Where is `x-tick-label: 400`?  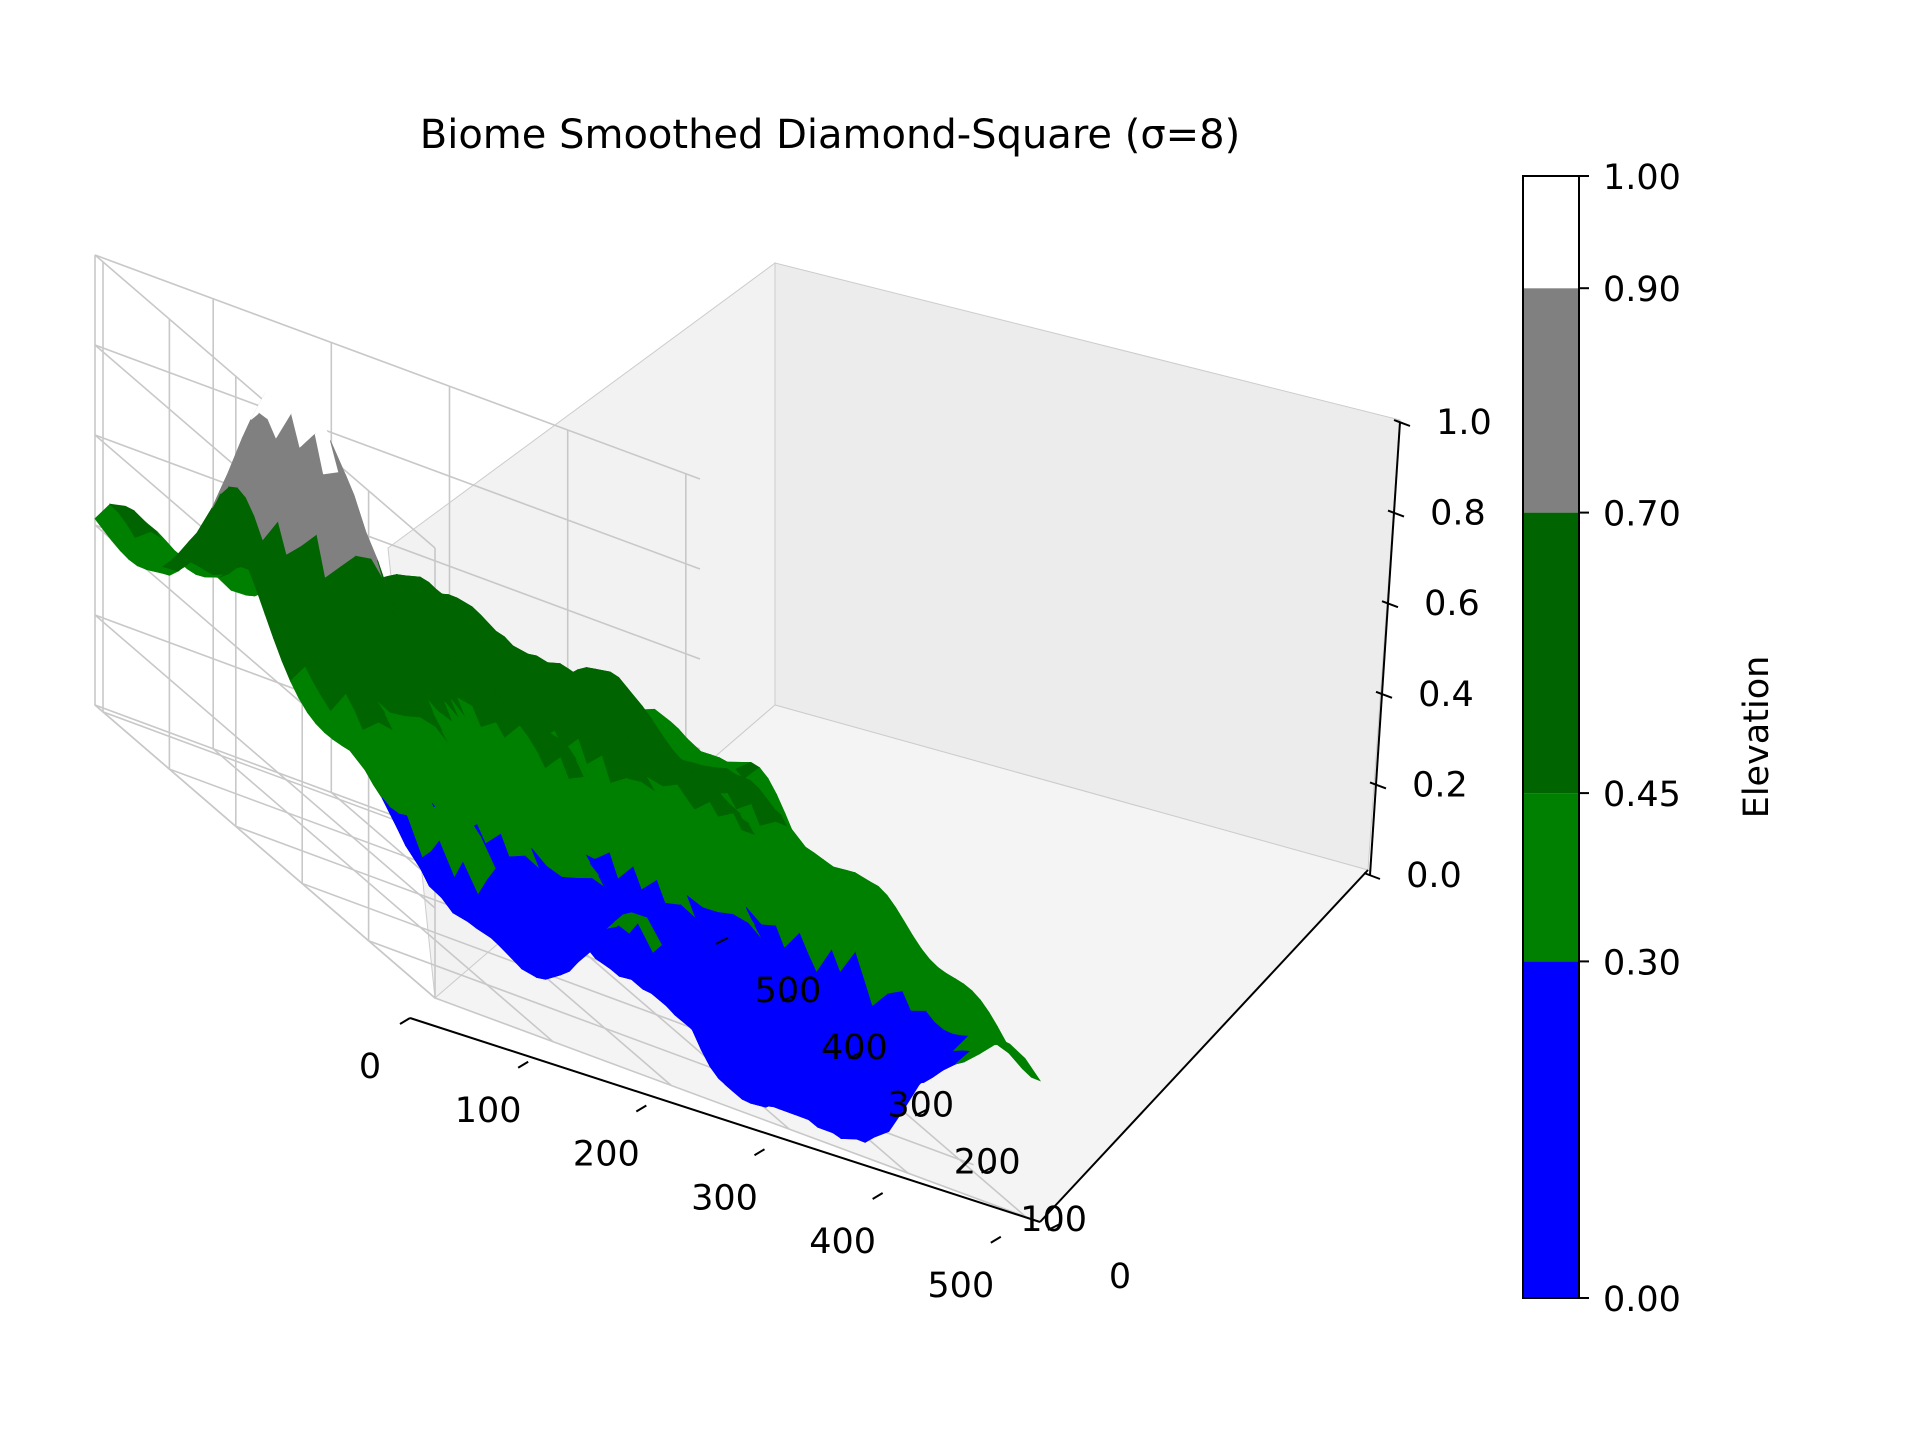 x-tick-label: 400 is located at coordinates (842, 1242).